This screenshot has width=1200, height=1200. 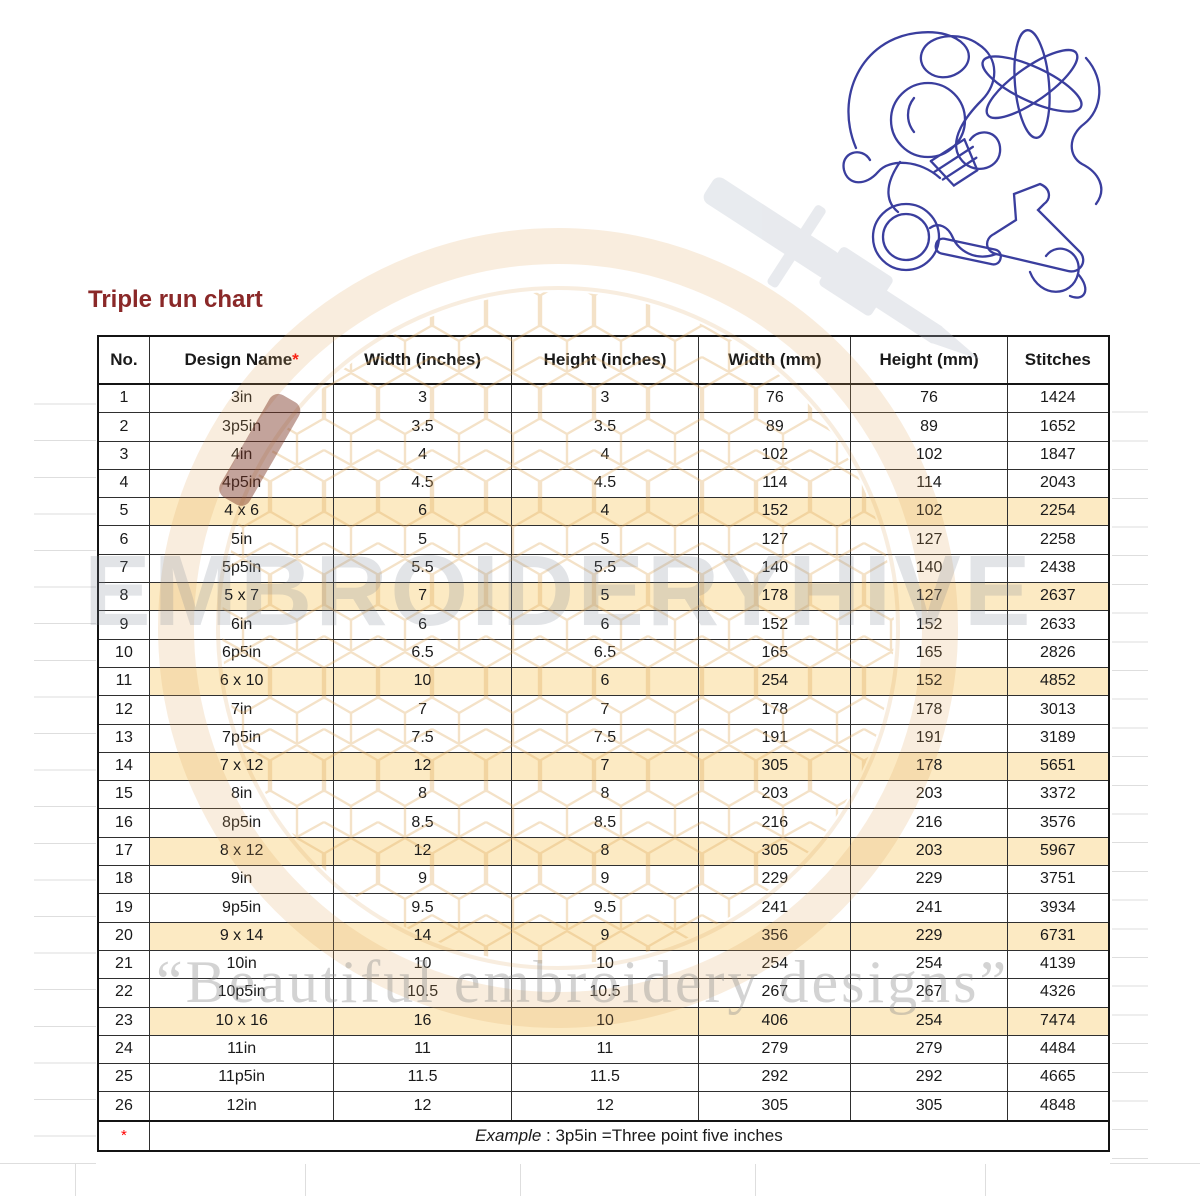 I want to click on design-name-label: Design Name, so click(x=238, y=360).